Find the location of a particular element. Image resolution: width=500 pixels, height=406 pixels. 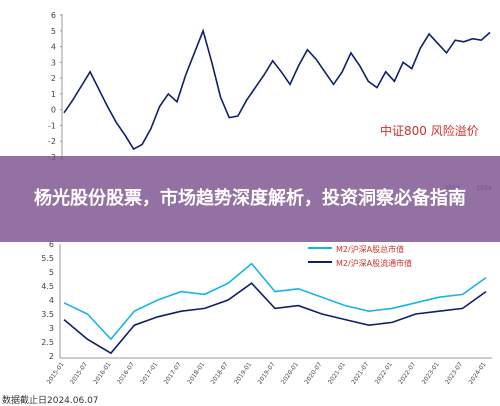

bottom-y-tick-label: 6 is located at coordinates (51, 244).